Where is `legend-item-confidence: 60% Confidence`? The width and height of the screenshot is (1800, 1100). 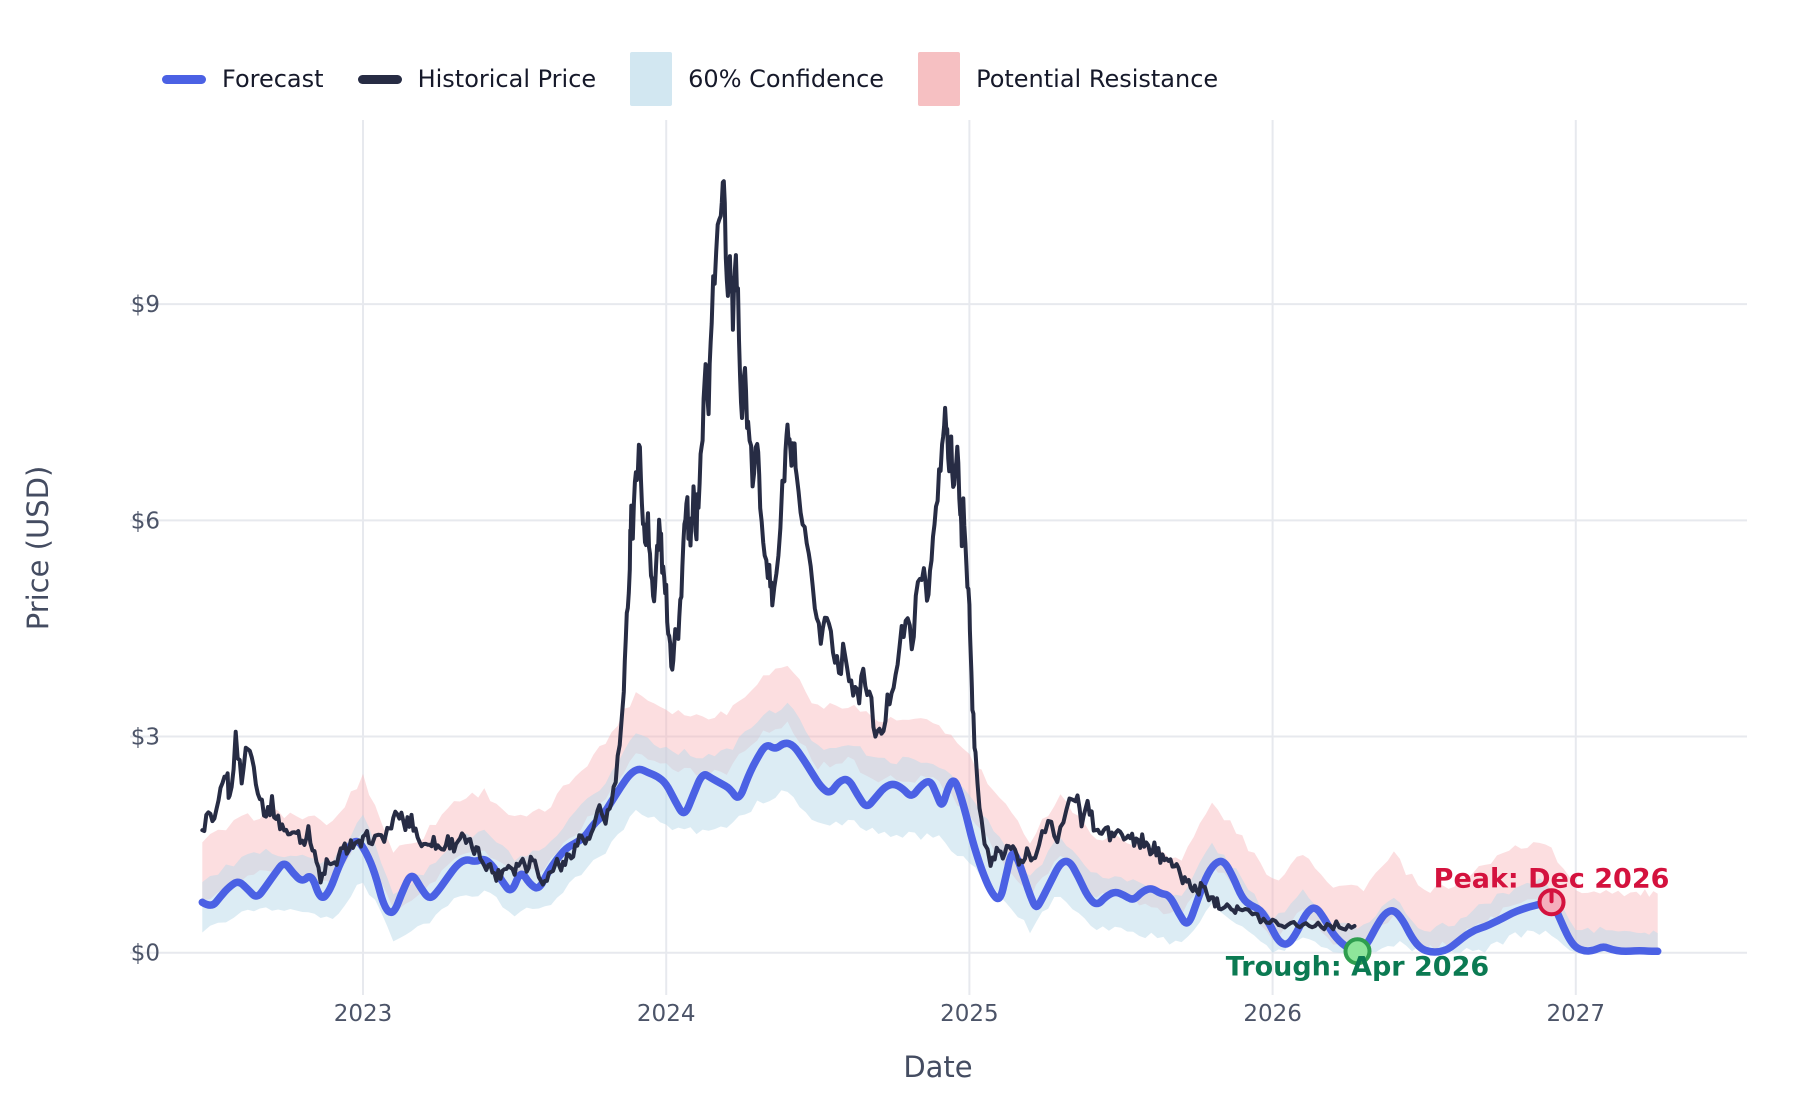
legend-item-confidence: 60% Confidence is located at coordinates (757, 79).